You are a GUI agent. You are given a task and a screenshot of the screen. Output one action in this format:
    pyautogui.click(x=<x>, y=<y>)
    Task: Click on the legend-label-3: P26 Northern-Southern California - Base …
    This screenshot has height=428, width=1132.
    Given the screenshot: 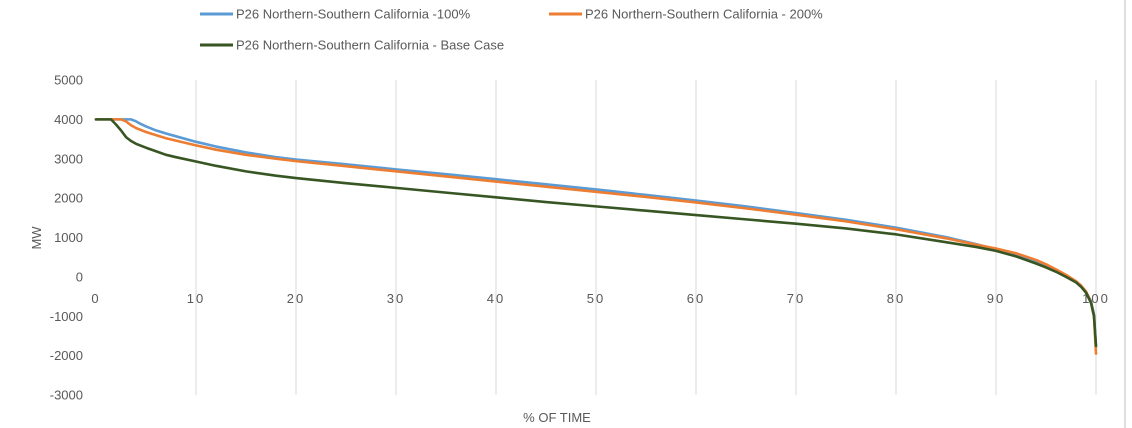 What is the action you would take?
    pyautogui.click(x=370, y=45)
    